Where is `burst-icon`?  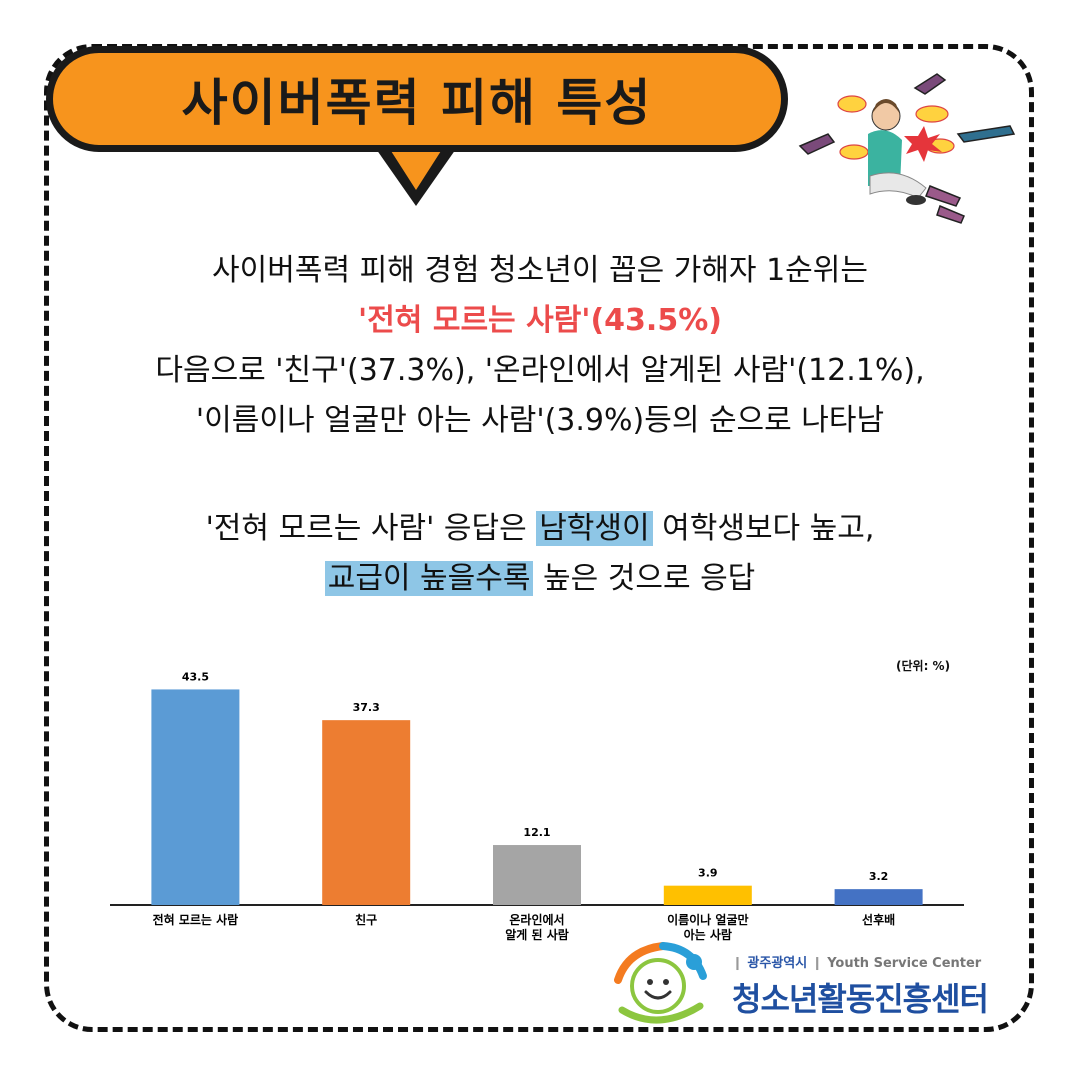
burst-icon is located at coordinates (923, 144).